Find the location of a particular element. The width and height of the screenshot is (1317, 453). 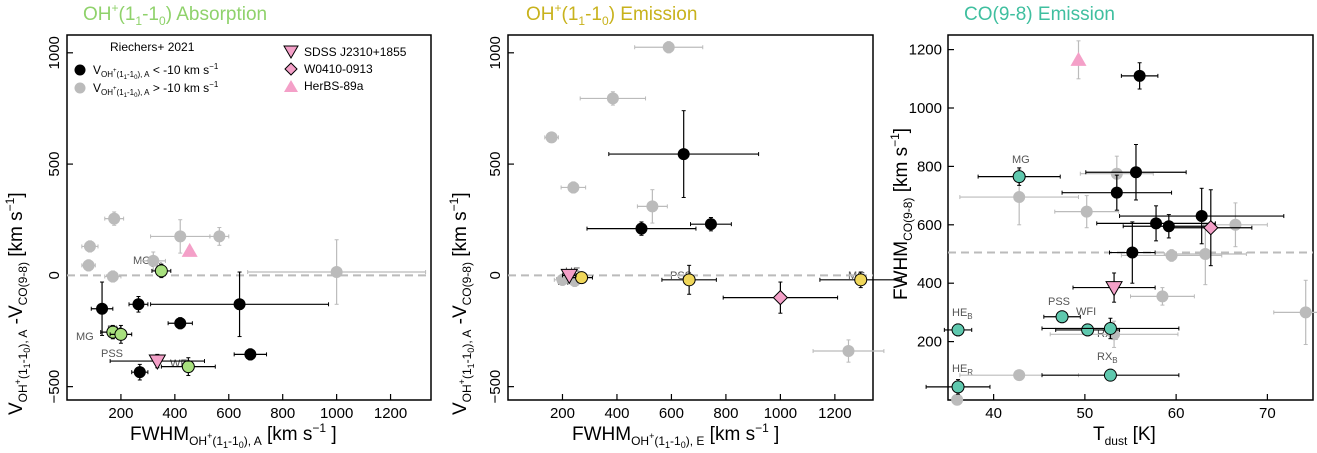

legend-black-marker is located at coordinates (80, 70).